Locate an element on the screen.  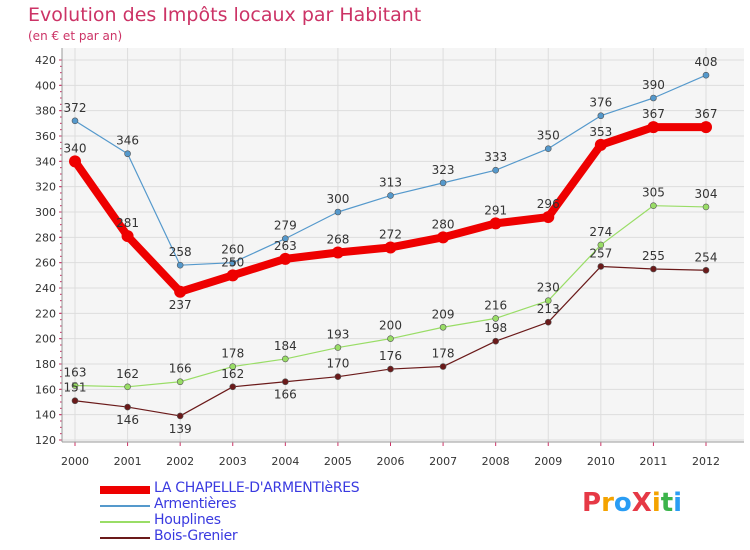
y-tick-label: 380 is located at coordinates (45, 111).